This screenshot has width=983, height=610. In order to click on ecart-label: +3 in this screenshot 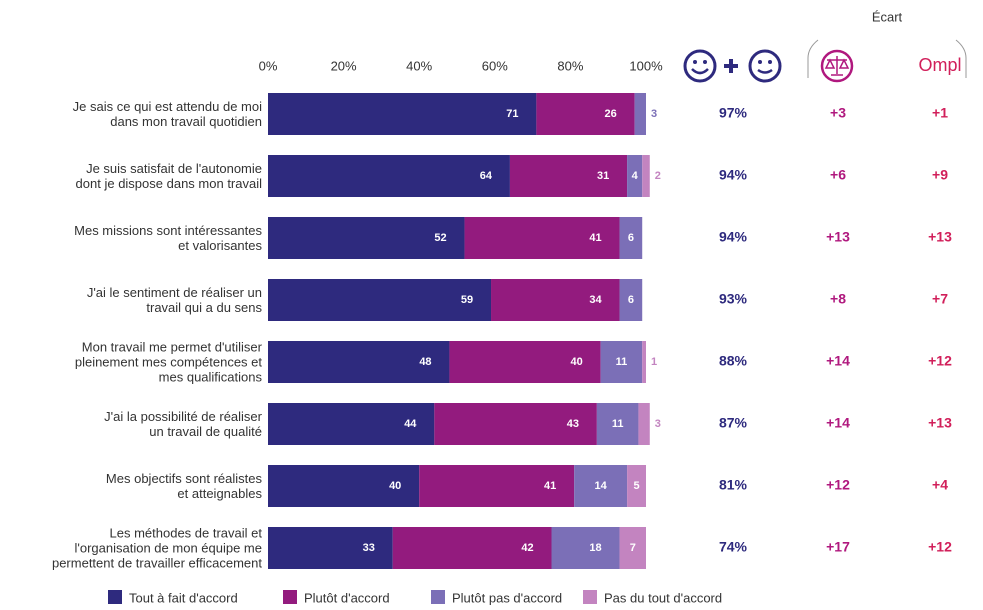, I will do `click(838, 113)`.